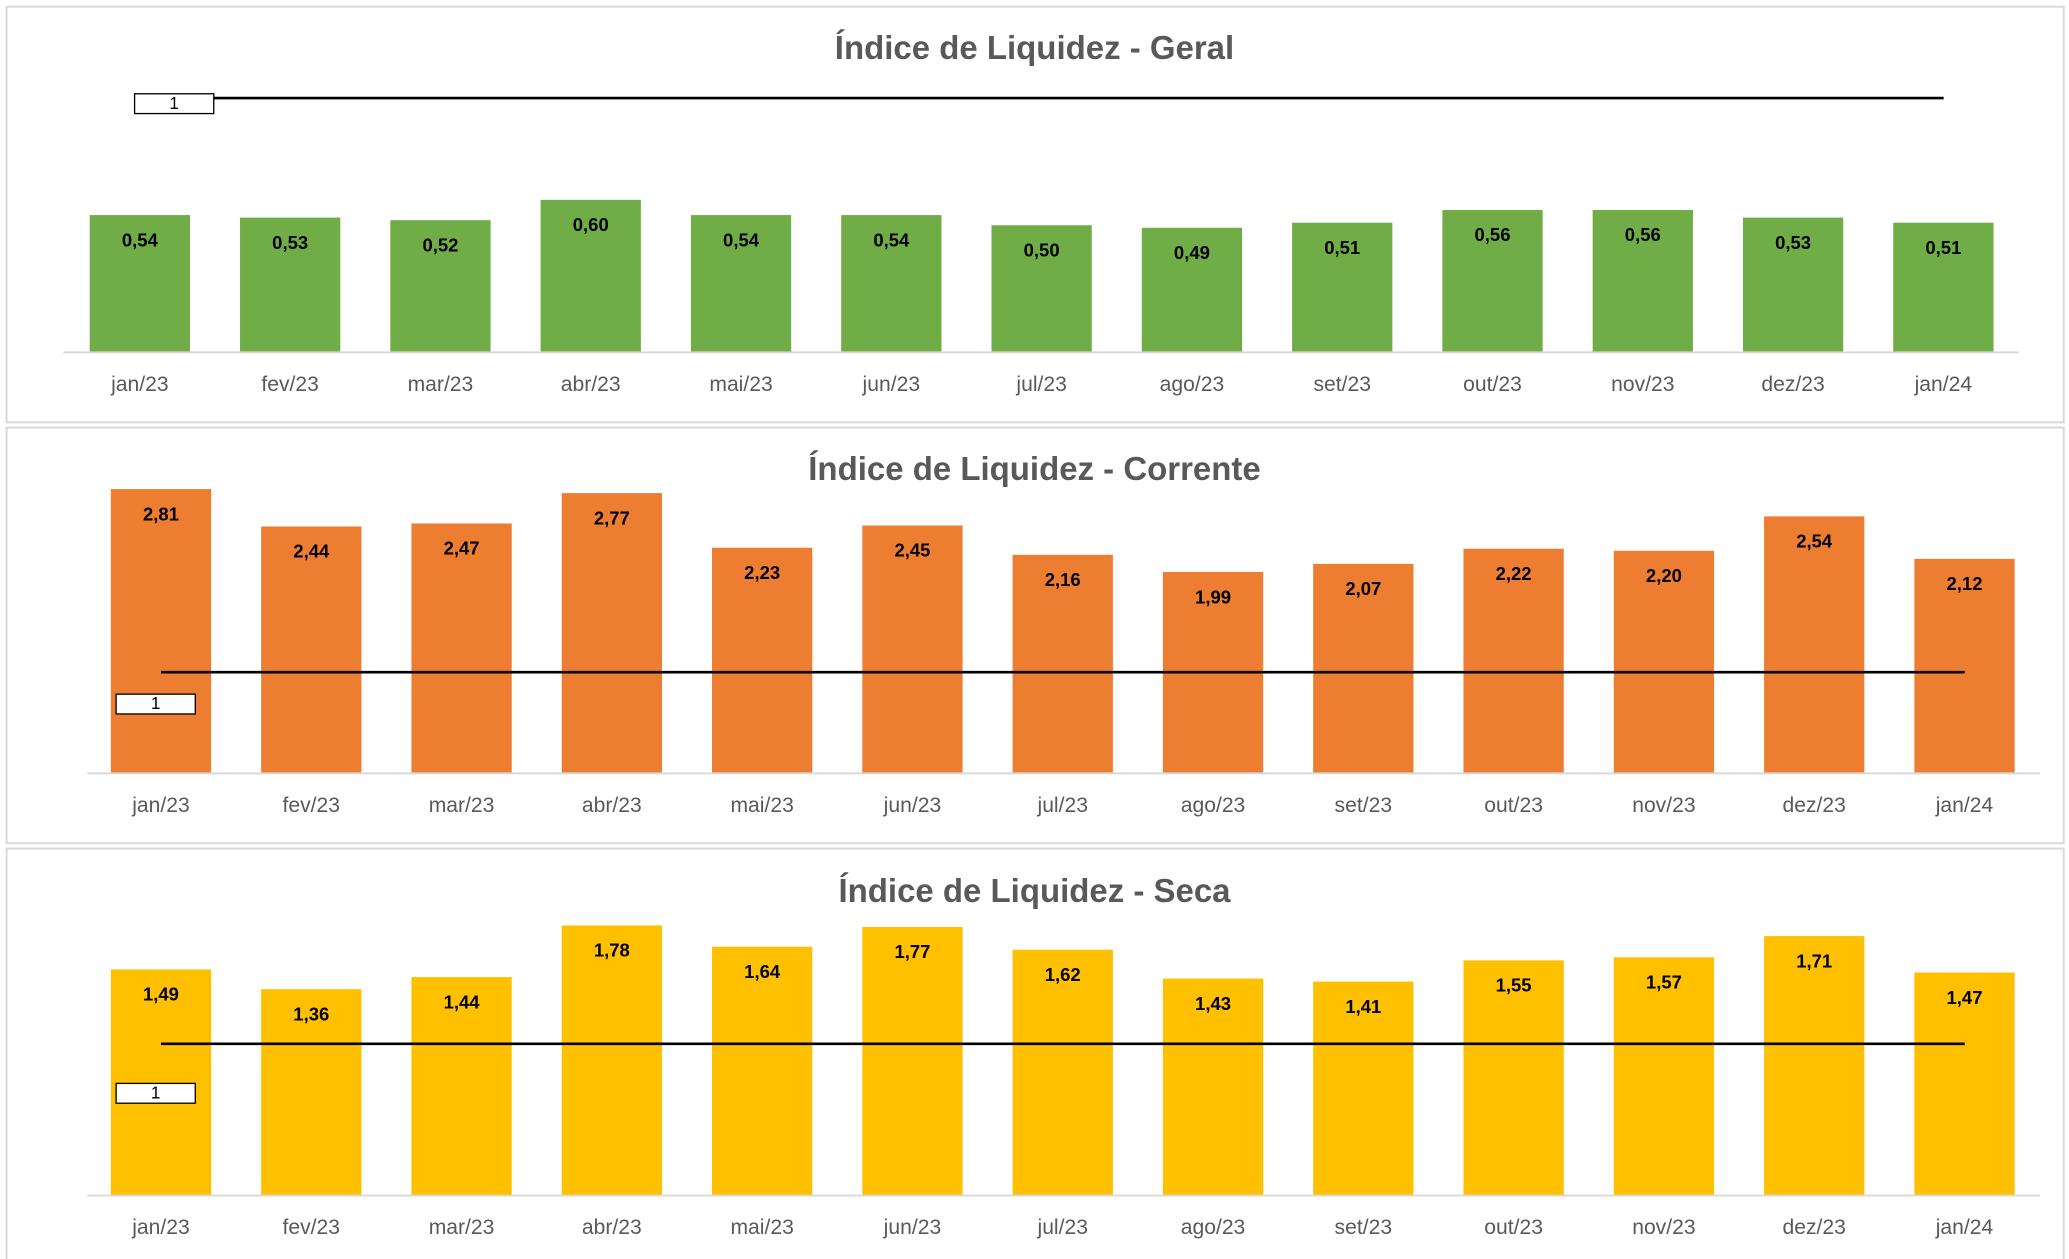 Image resolution: width=2069 pixels, height=1259 pixels. Describe the element at coordinates (462, 548) in the screenshot. I see `data-label: 2,47` at that location.